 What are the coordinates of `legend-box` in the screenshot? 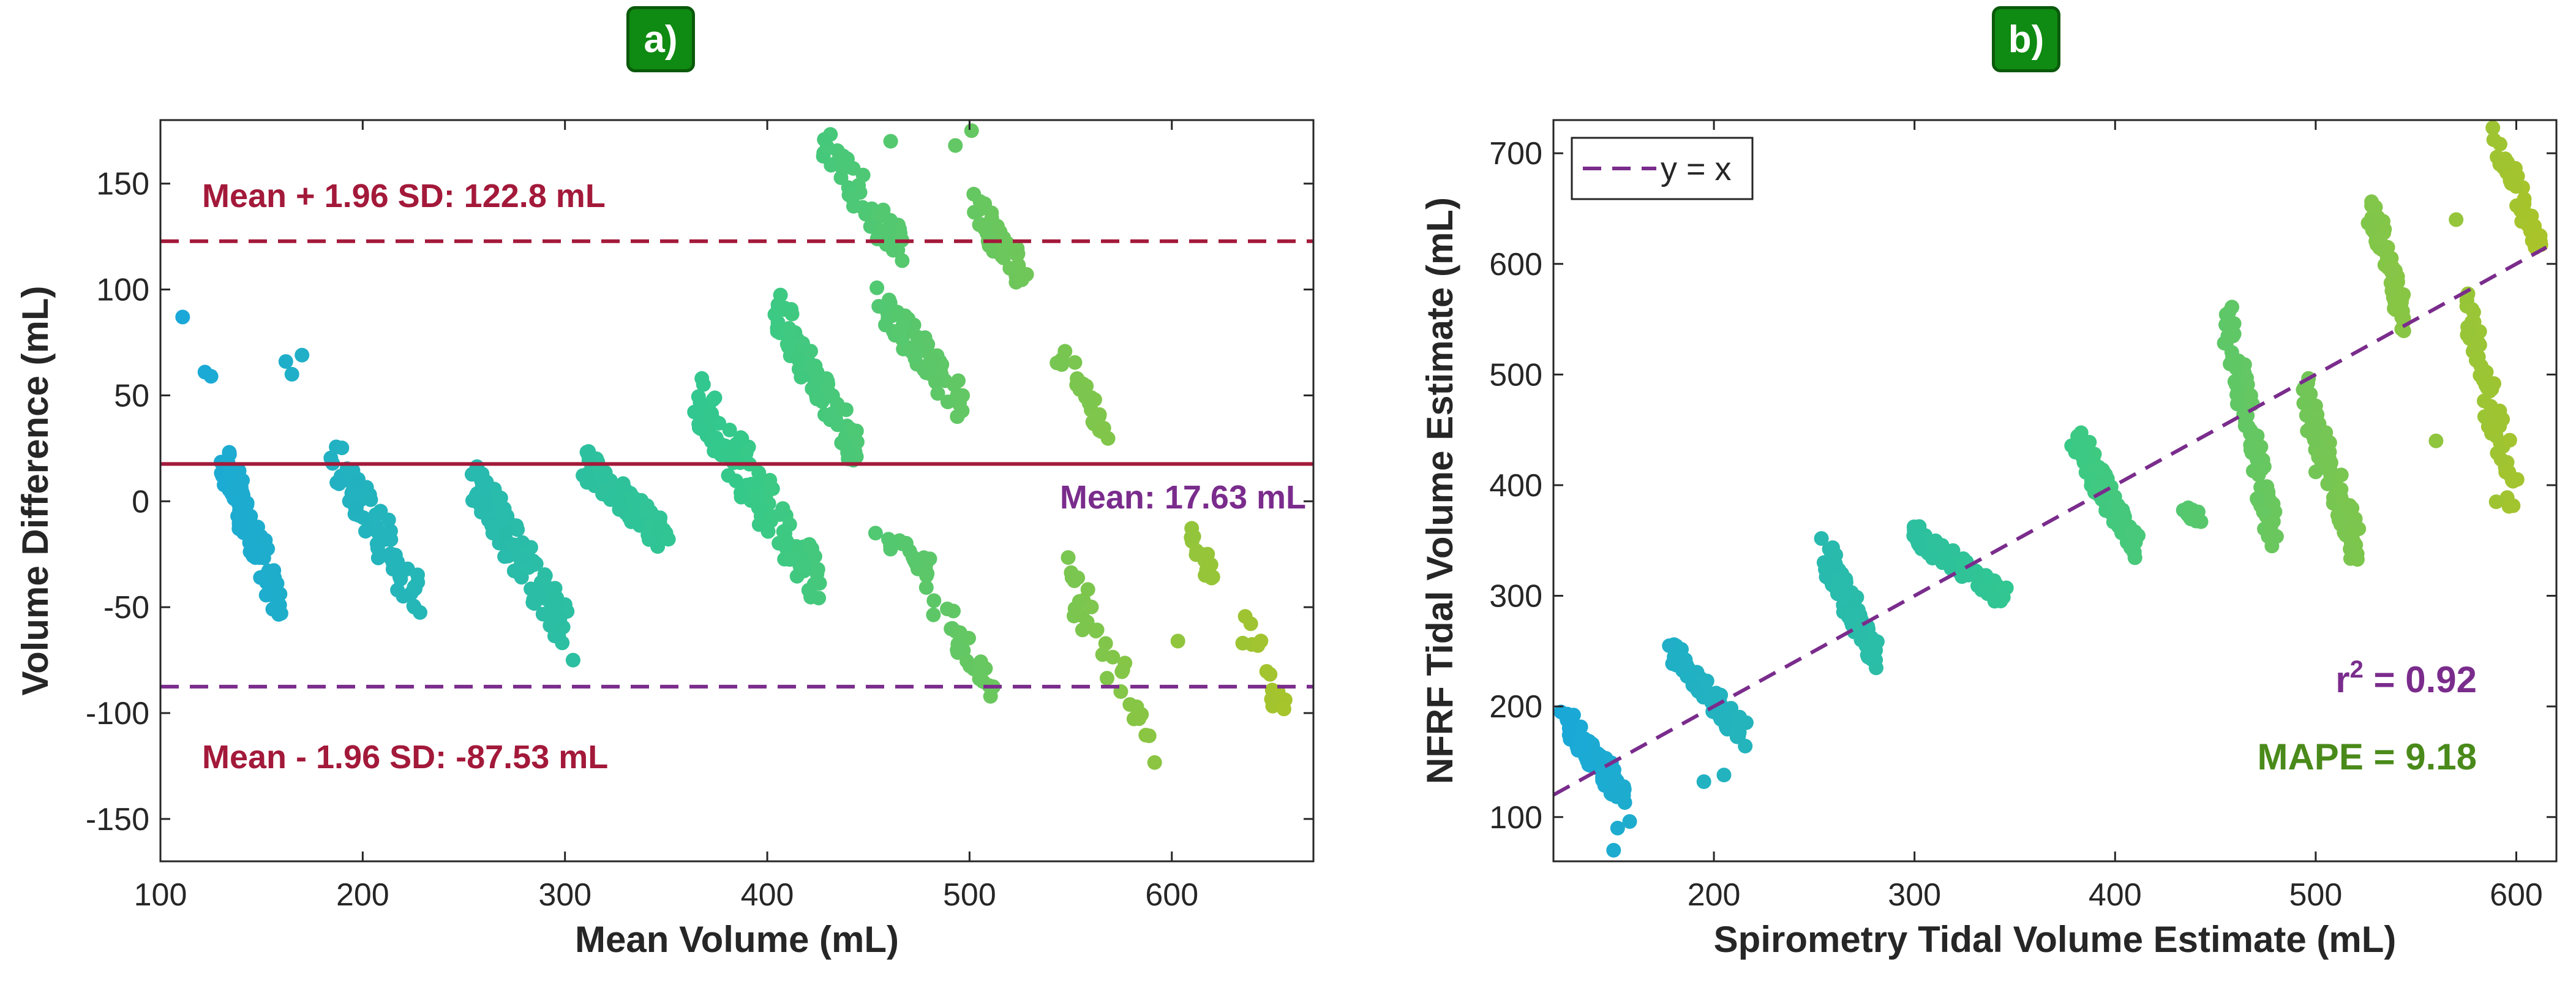 It's located at (1662, 168).